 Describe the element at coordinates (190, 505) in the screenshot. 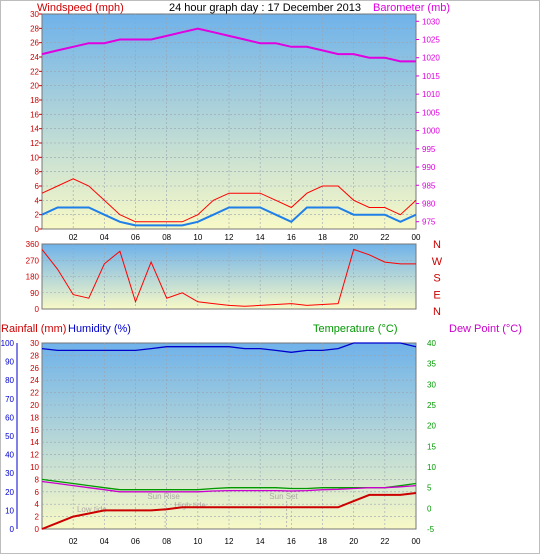

I see `tide-sun-annotation: High tide` at that location.